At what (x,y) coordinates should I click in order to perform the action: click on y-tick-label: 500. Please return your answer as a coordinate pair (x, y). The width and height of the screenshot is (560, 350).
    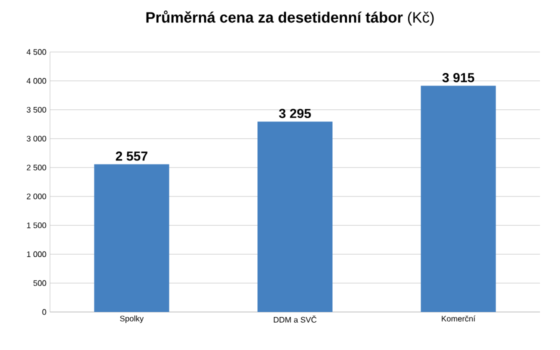
    Looking at the image, I should click on (39, 283).